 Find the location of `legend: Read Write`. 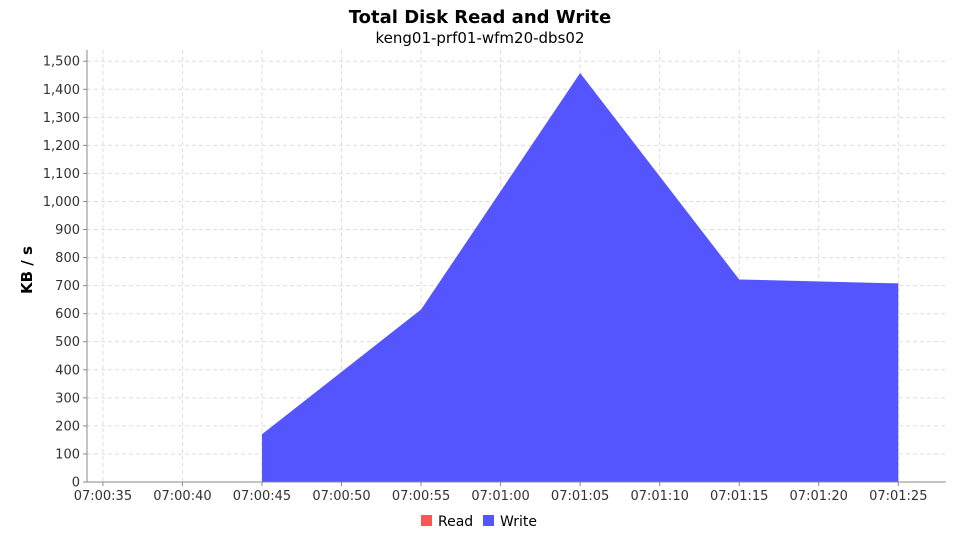

legend: Read Write is located at coordinates (479, 522).